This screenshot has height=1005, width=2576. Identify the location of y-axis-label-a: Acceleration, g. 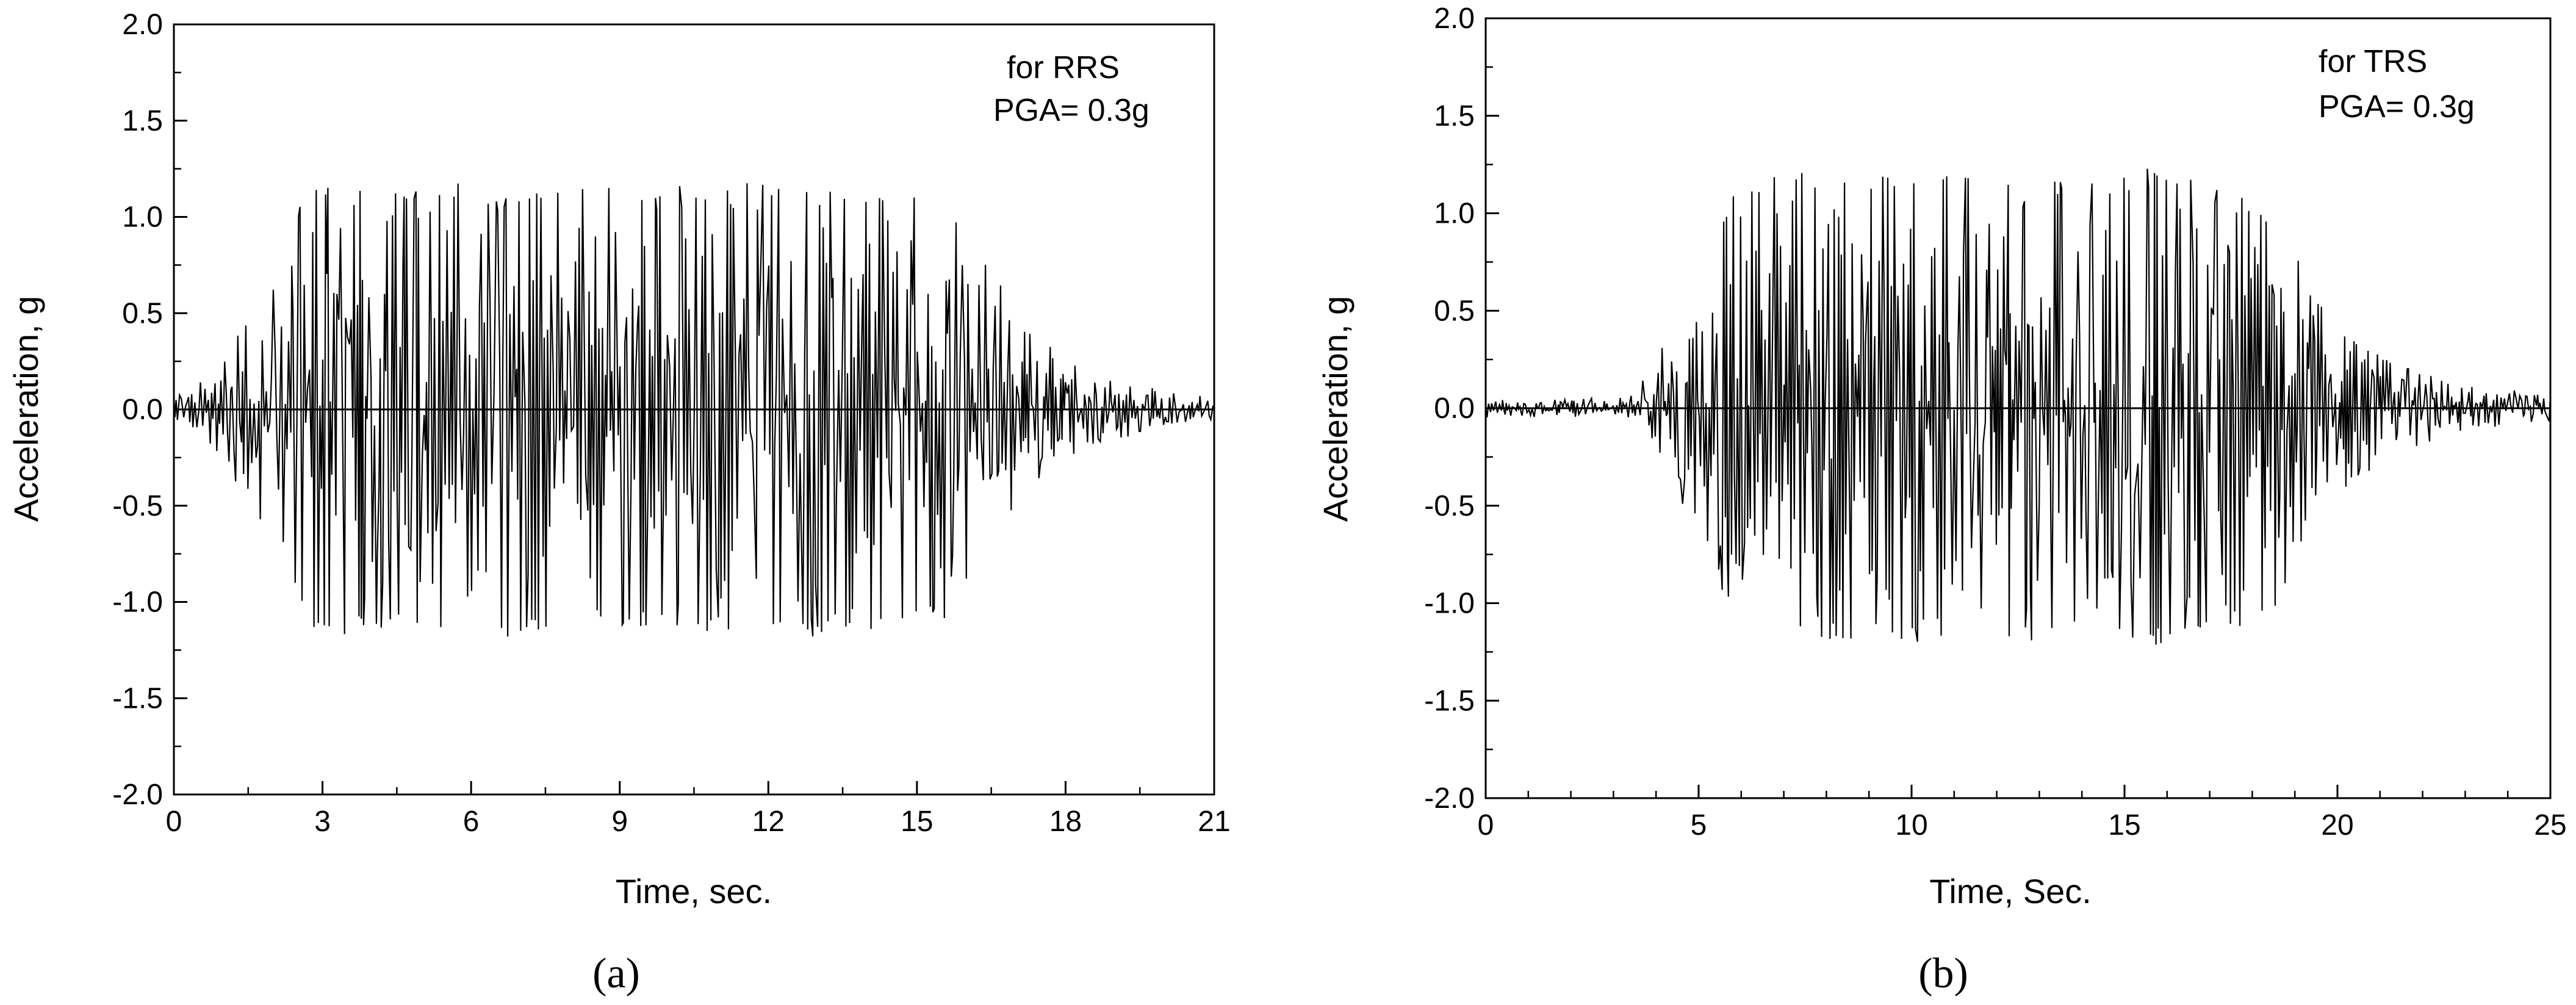
(26, 409).